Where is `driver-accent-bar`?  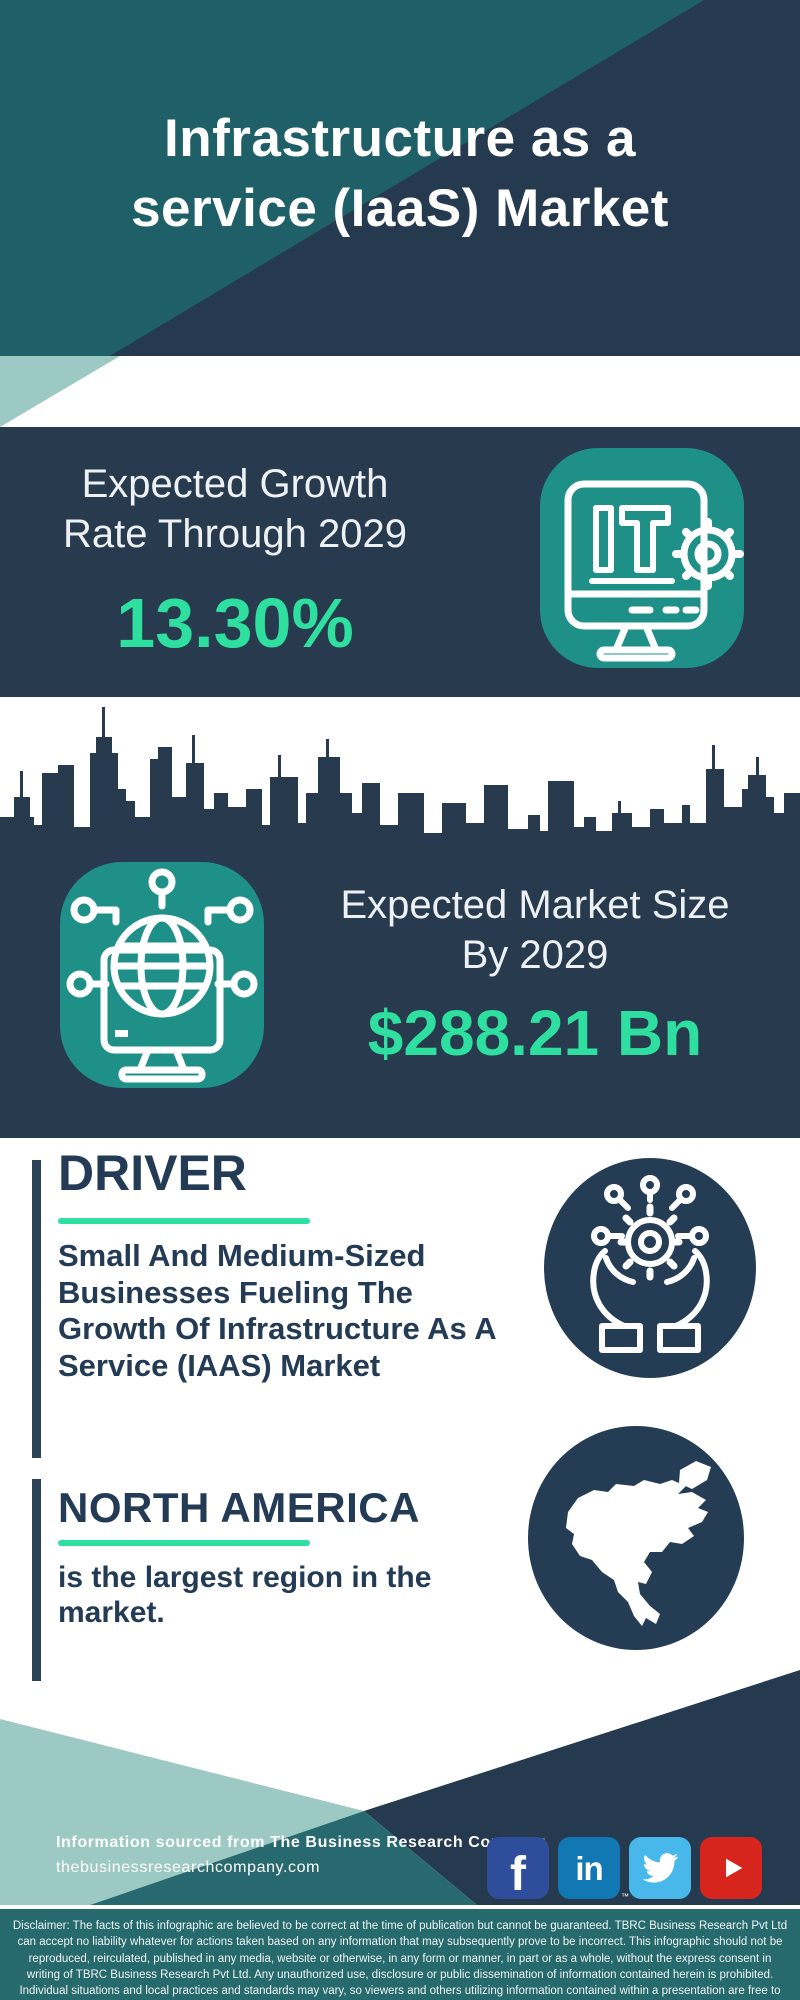 driver-accent-bar is located at coordinates (36, 1309).